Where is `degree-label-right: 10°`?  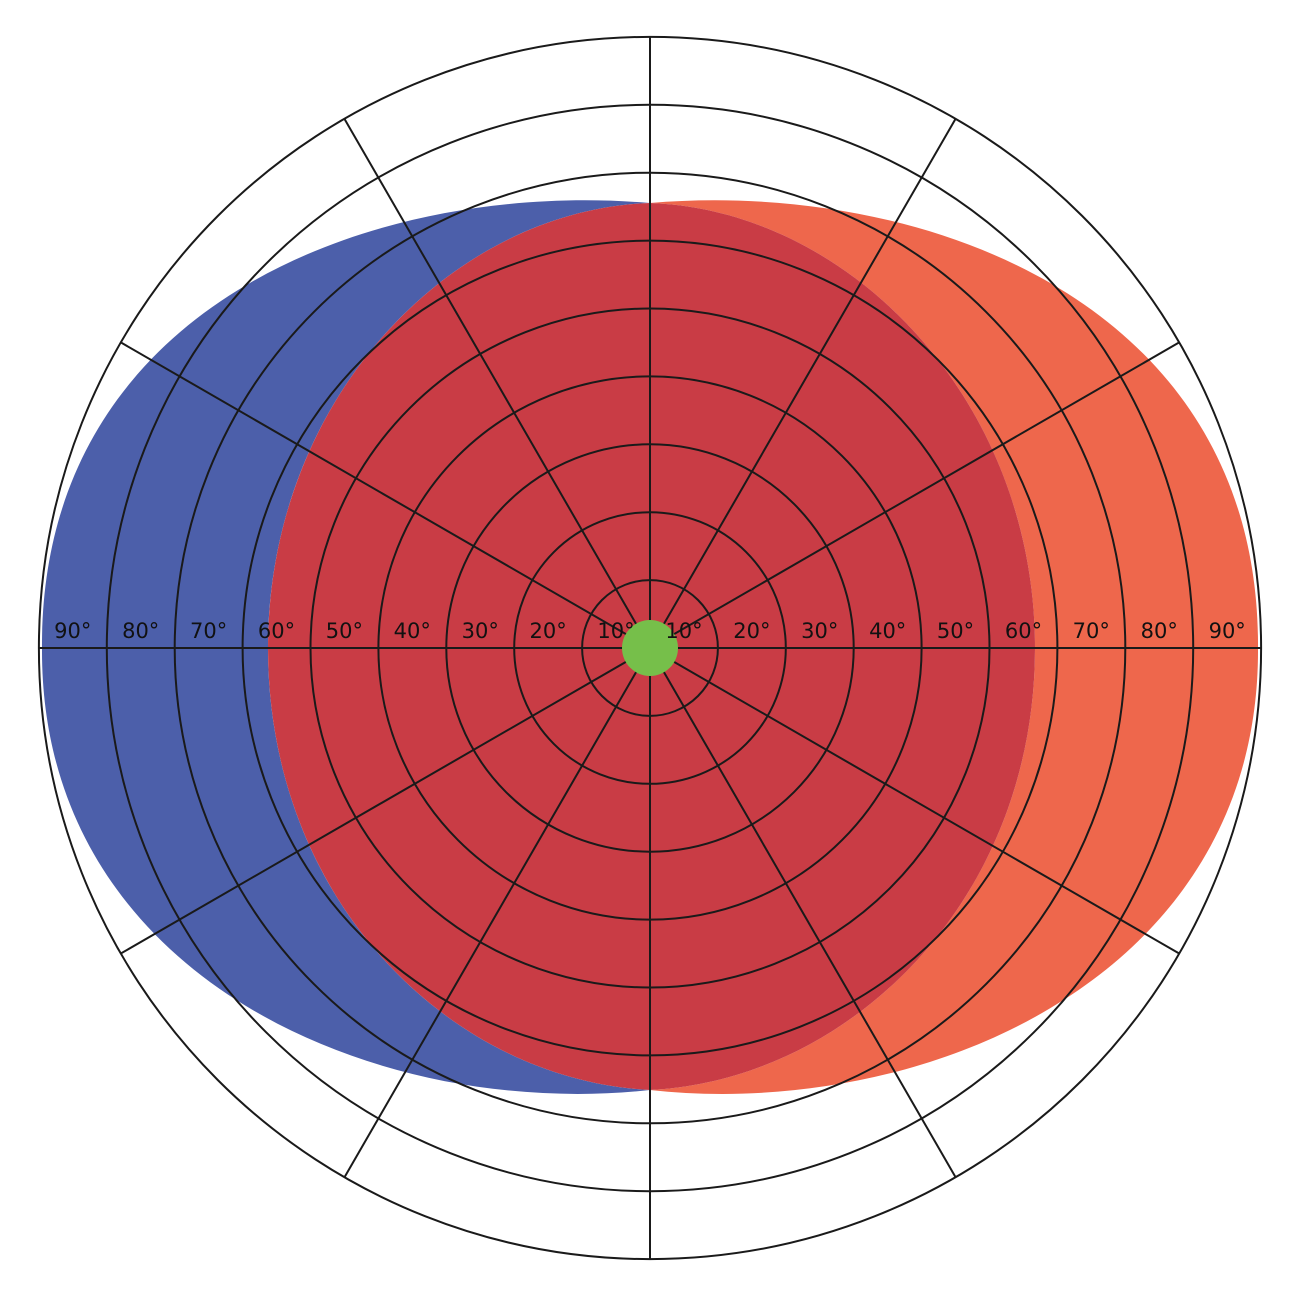 degree-label-right: 10° is located at coordinates (683, 631).